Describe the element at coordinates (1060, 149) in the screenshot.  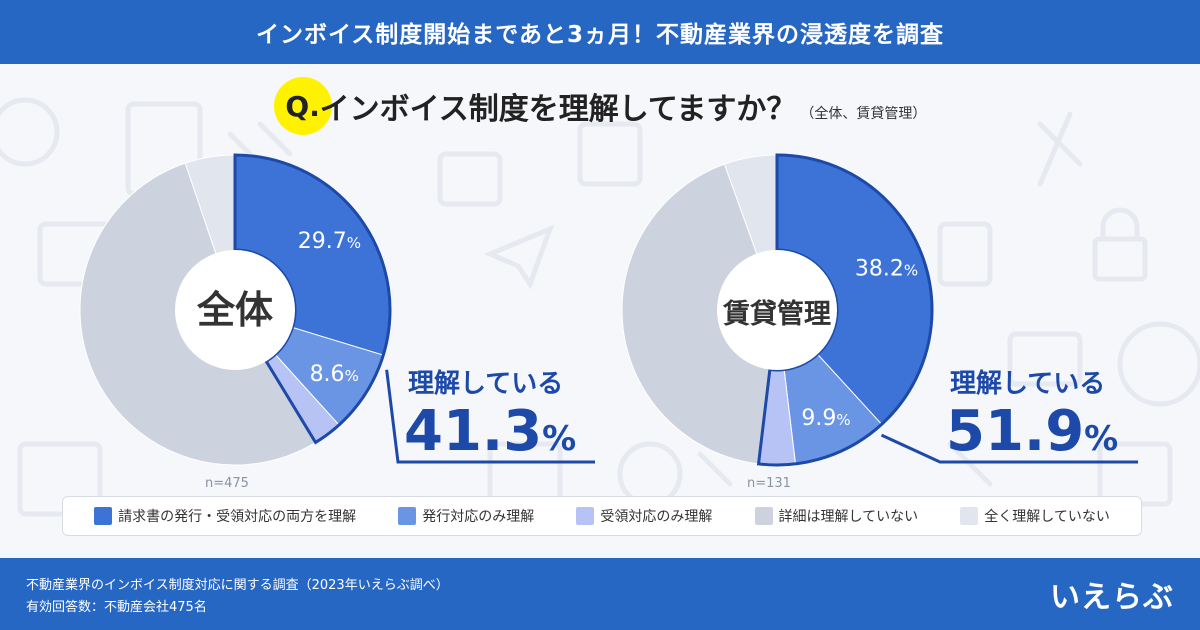
I see `tools-icon` at that location.